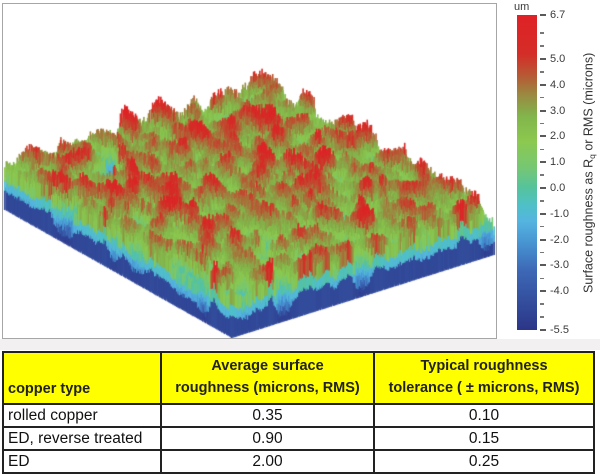 Image resolution: width=600 pixels, height=475 pixels. I want to click on table-cell: 0.10, so click(484, 415).